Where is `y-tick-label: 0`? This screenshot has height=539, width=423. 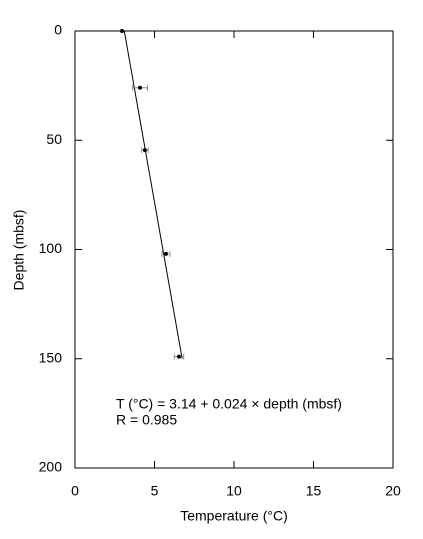
y-tick-label: 0 is located at coordinates (58, 30).